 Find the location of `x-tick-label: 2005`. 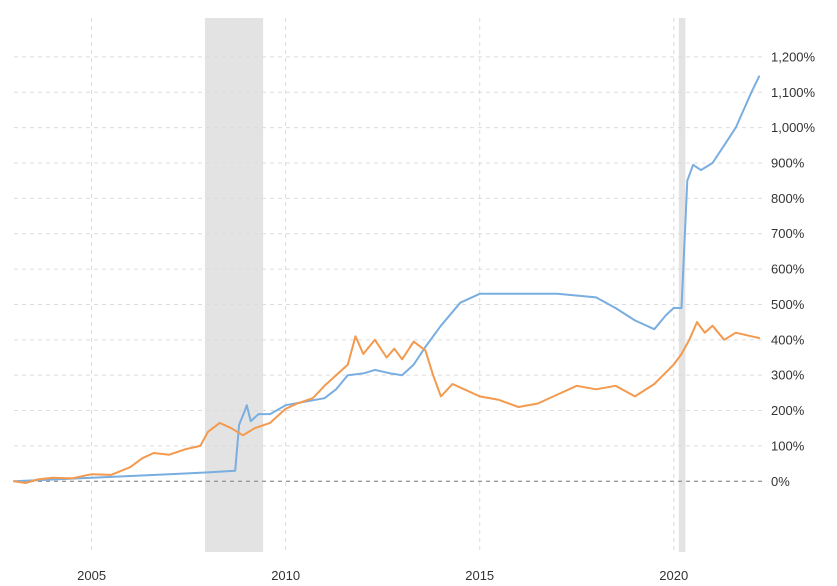

x-tick-label: 2005 is located at coordinates (91, 575).